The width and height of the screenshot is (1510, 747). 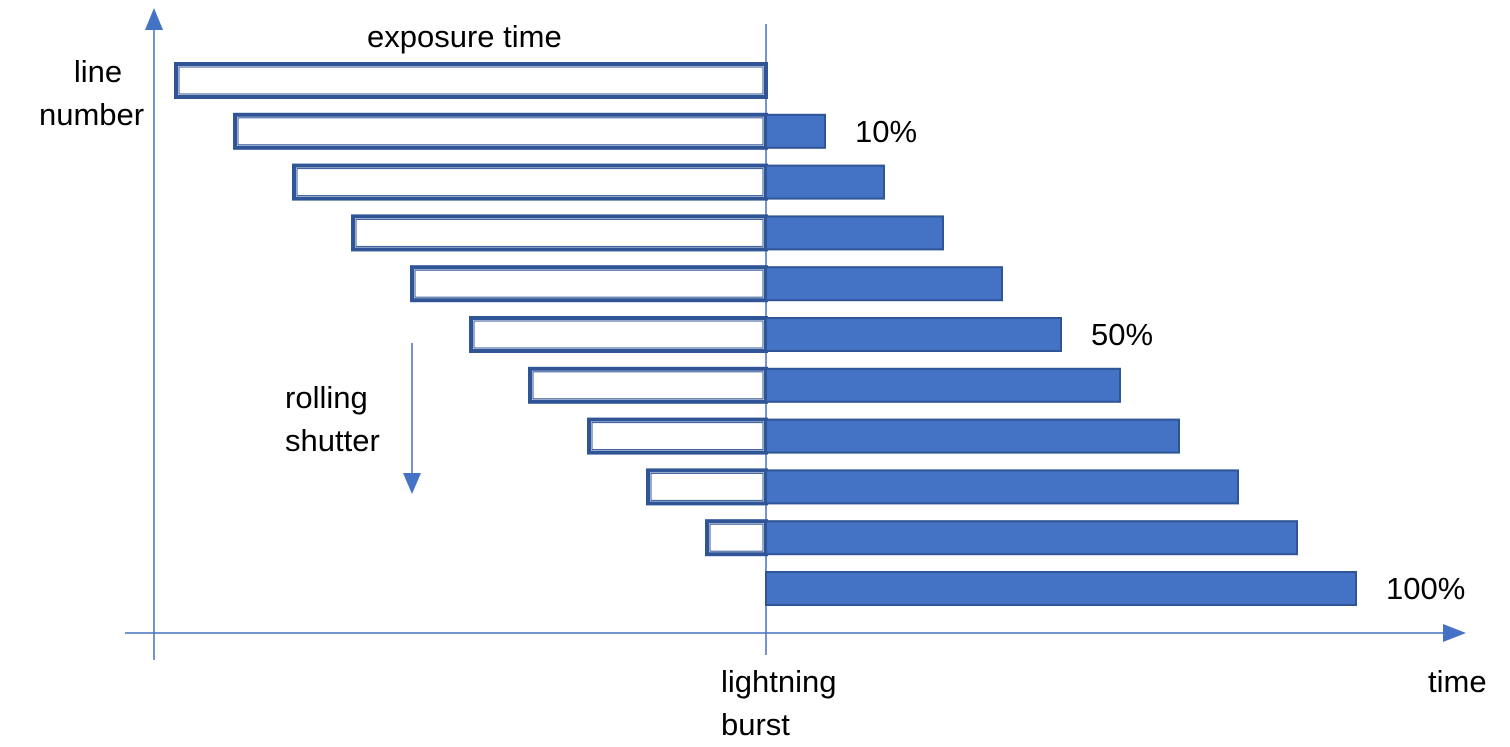 I want to click on rolling-shutter-arrowhead, so click(x=412, y=483).